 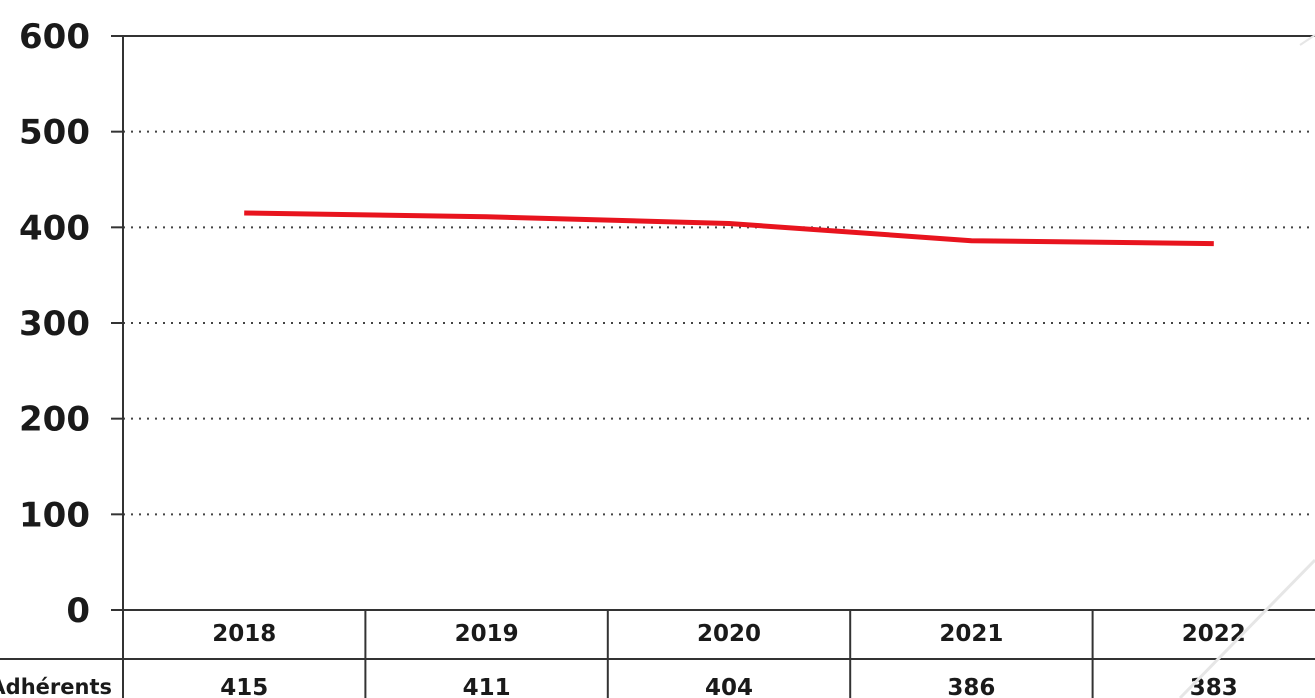 What do you see at coordinates (1246, 366) in the screenshot?
I see `background-decoration` at bounding box center [1246, 366].